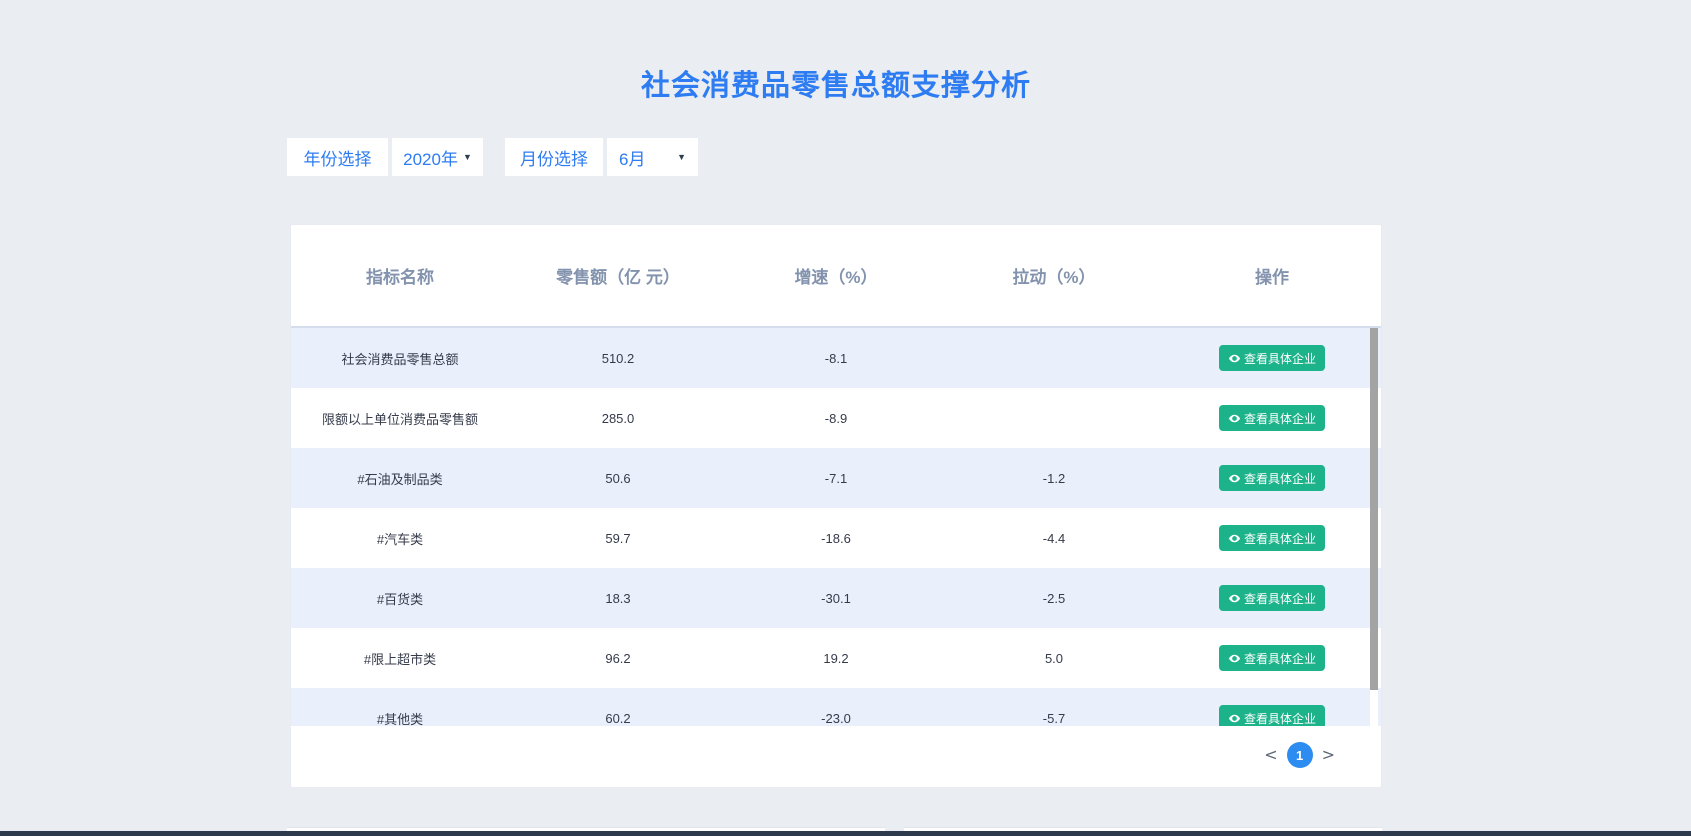 The height and width of the screenshot is (836, 1691). I want to click on table-row: #其他类 60.2 -23.0 -5.7 查看具体企业, so click(836, 707).